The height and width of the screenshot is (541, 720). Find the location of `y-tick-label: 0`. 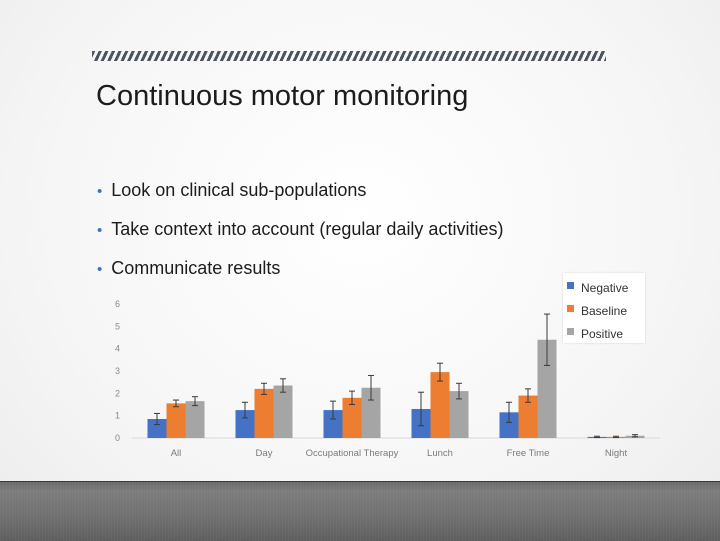

y-tick-label: 0 is located at coordinates (117, 438).